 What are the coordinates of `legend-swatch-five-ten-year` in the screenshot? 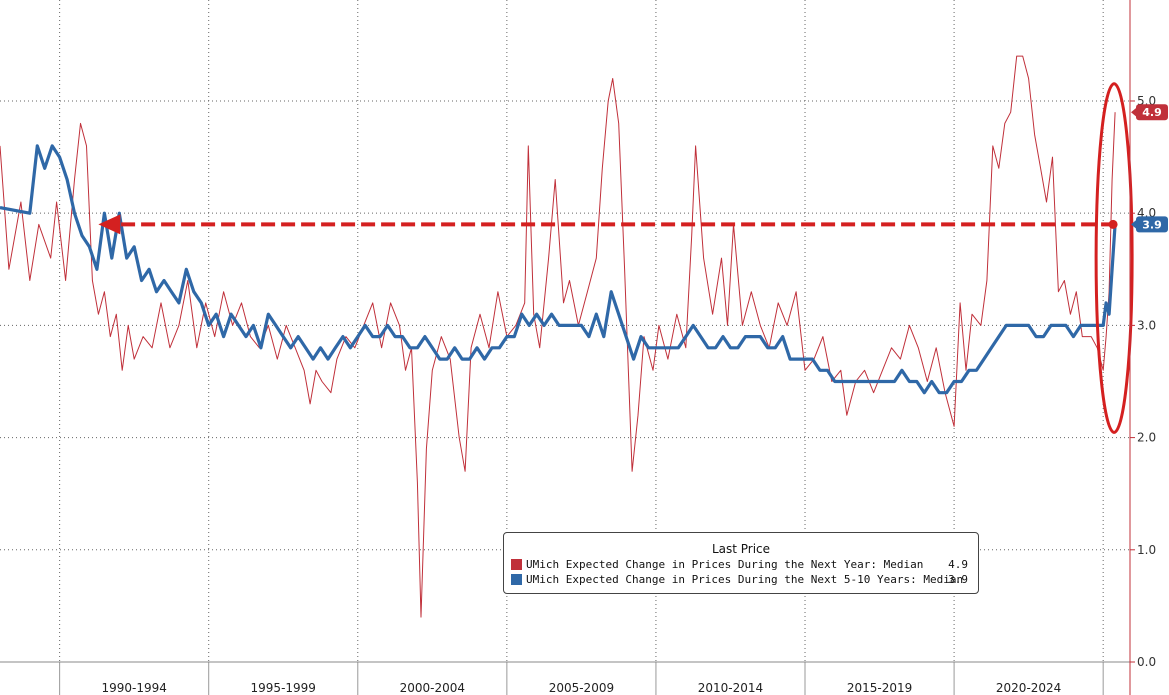 It's located at (516, 579).